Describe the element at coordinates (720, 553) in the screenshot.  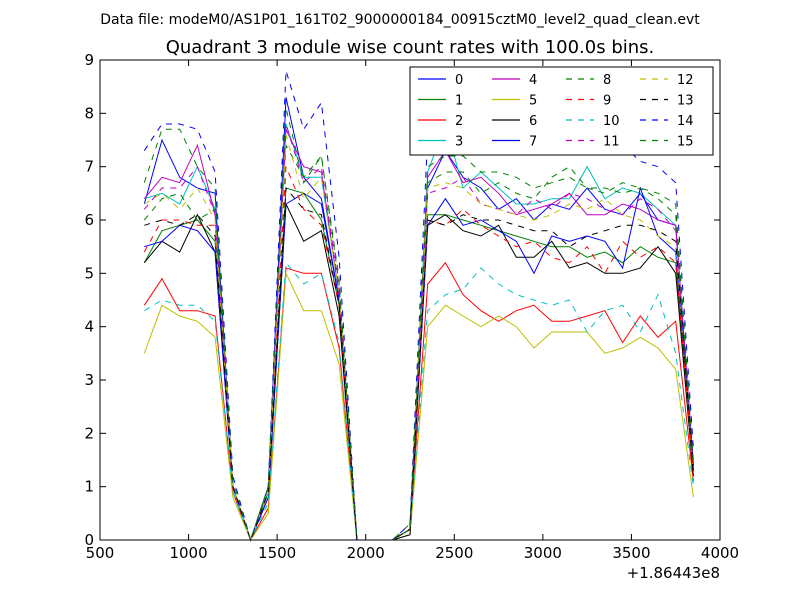
I see `x-tick-label: 4000` at that location.